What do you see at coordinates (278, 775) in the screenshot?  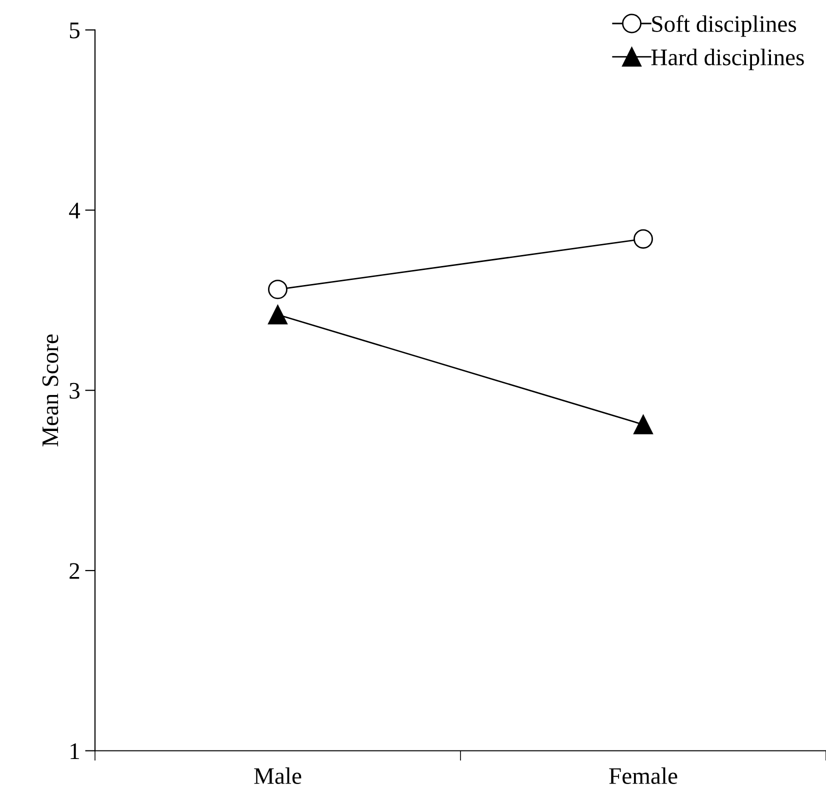 I see `x-tick-label: Male` at bounding box center [278, 775].